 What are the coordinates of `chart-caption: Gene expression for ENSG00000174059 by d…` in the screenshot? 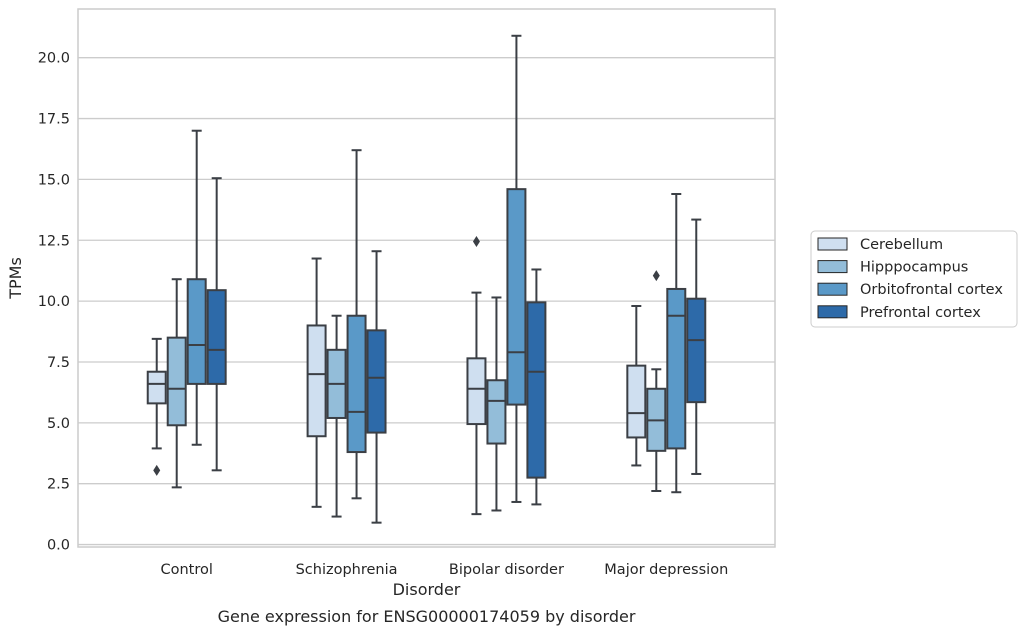 It's located at (427, 616).